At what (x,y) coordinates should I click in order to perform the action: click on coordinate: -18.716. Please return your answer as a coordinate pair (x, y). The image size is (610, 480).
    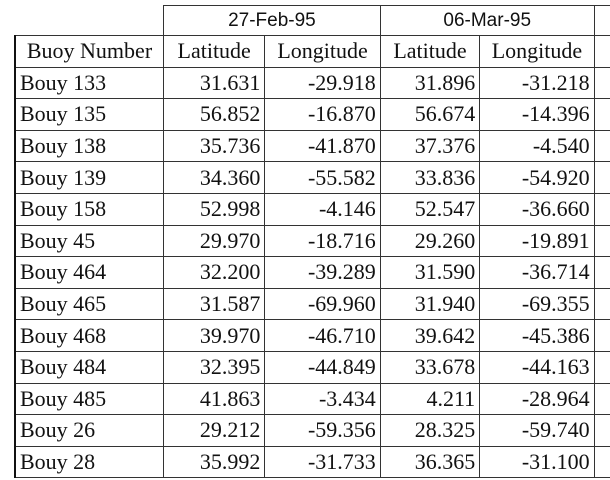
    Looking at the image, I should click on (322, 241).